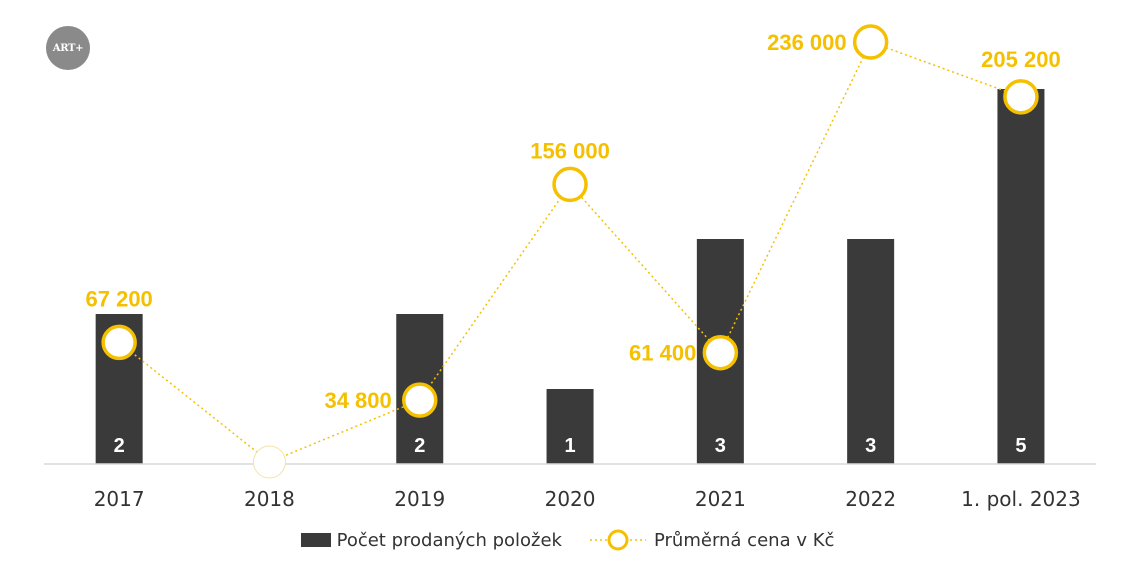 The height and width of the screenshot is (567, 1135). What do you see at coordinates (744, 540) in the screenshot?
I see `legend-line-label: Průměrná cena v Kč` at bounding box center [744, 540].